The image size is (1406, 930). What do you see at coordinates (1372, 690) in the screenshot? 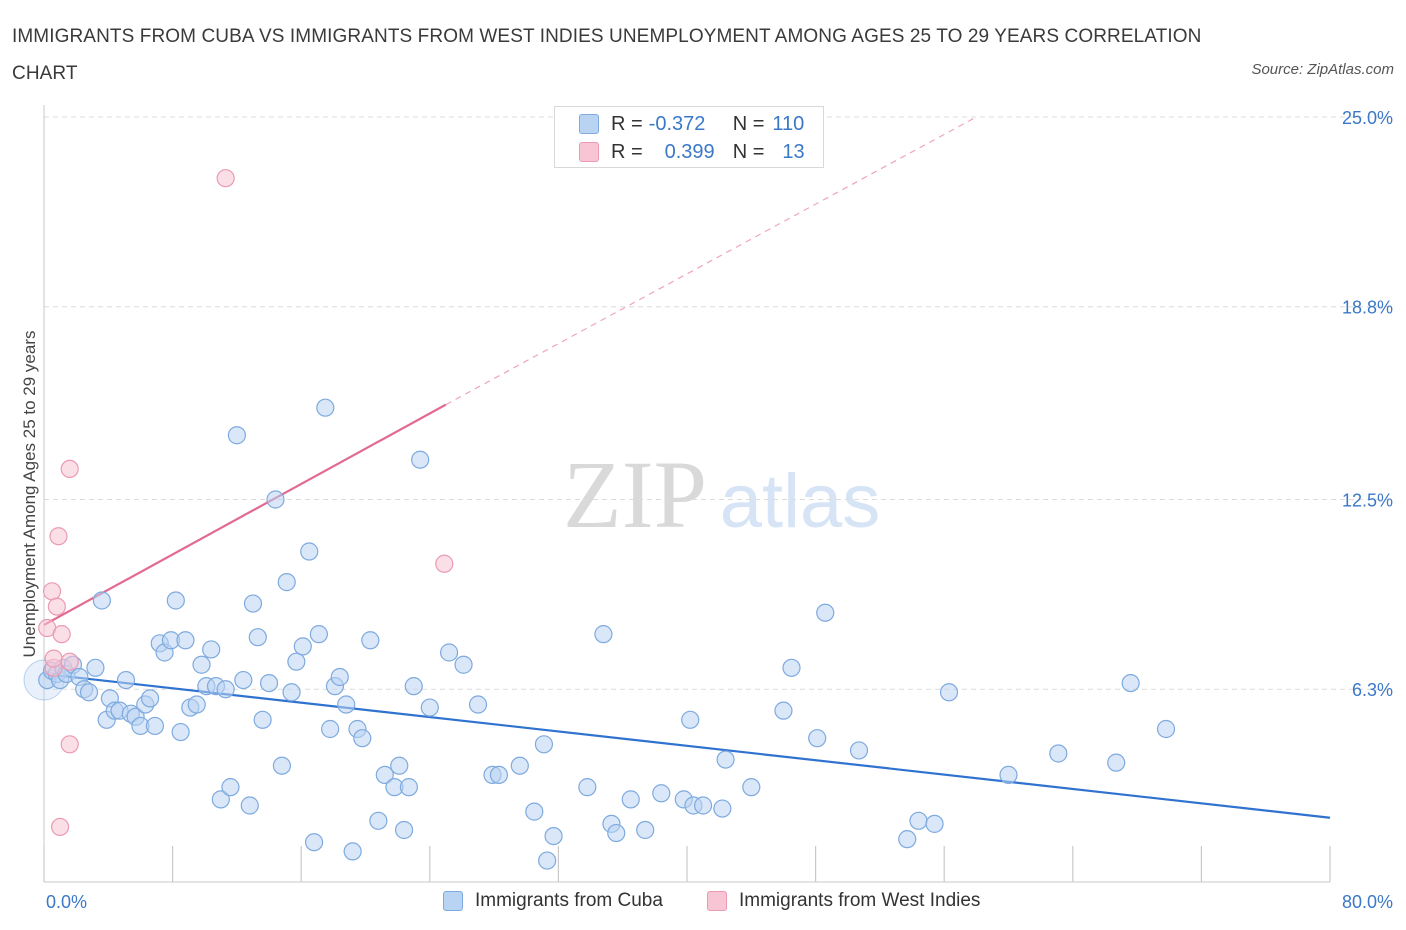
I see `y-tick-label: 6.3%` at bounding box center [1372, 690].